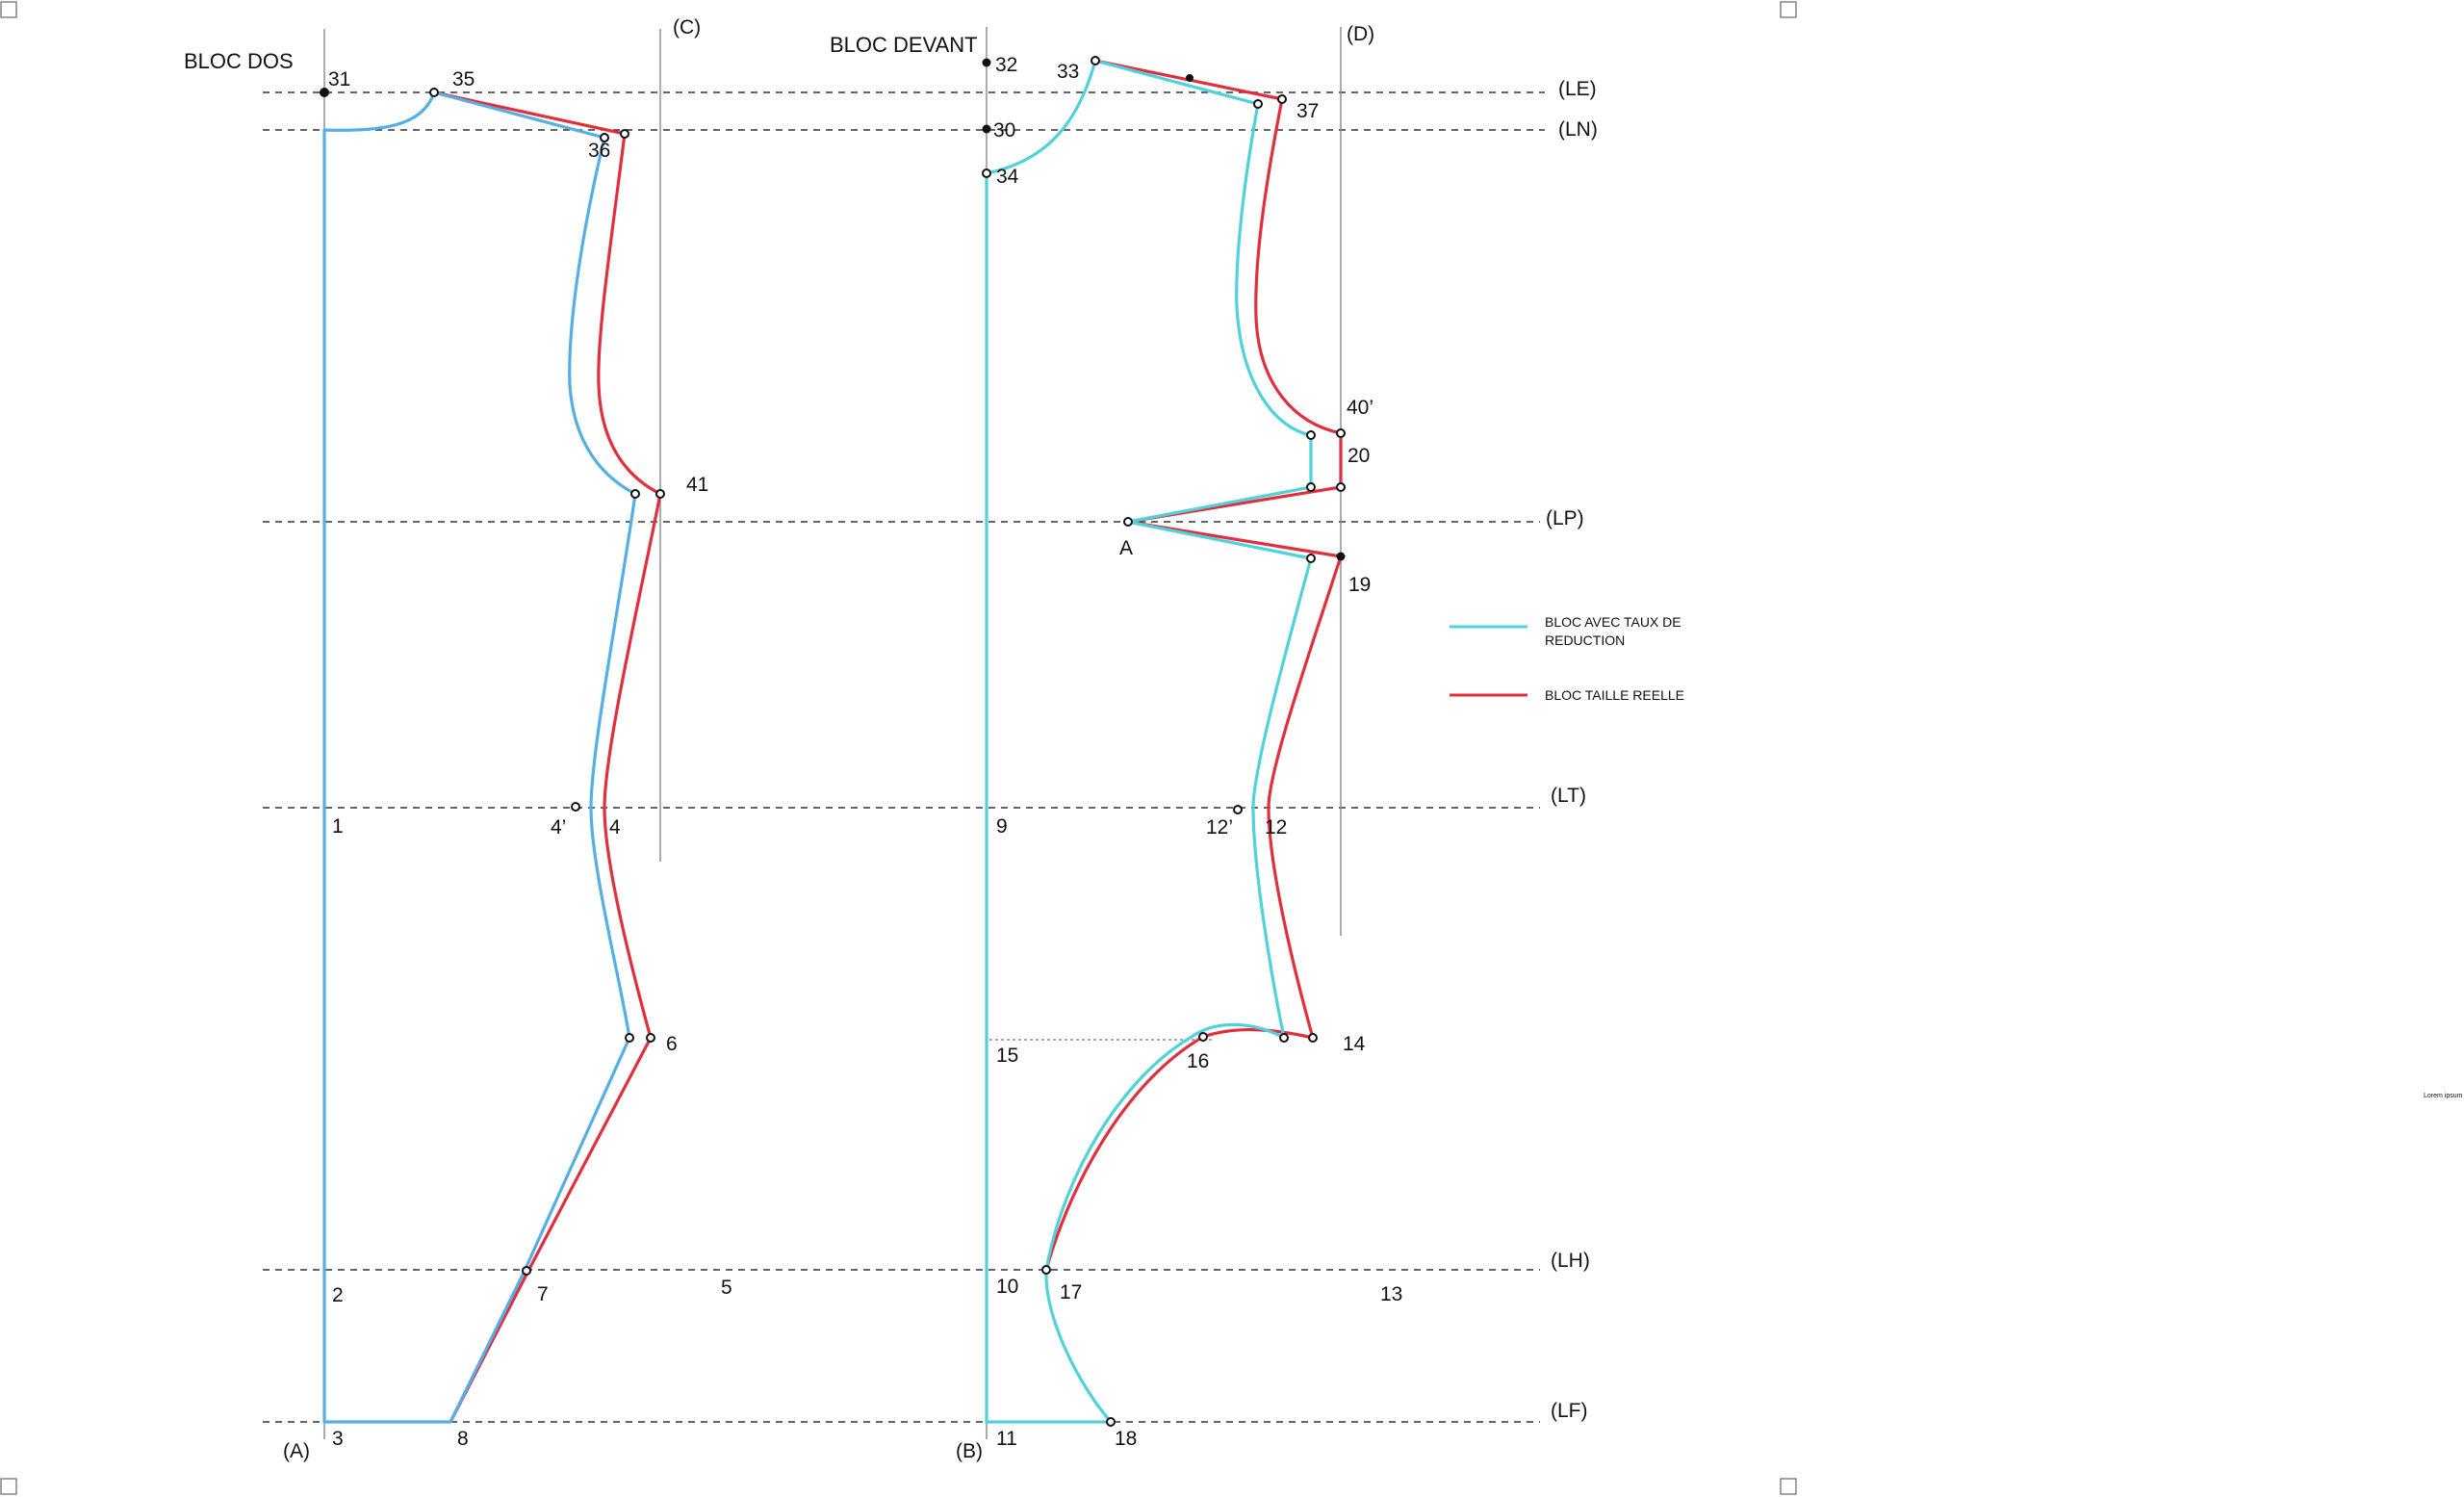  I want to click on back-label-41: 41, so click(697, 485).